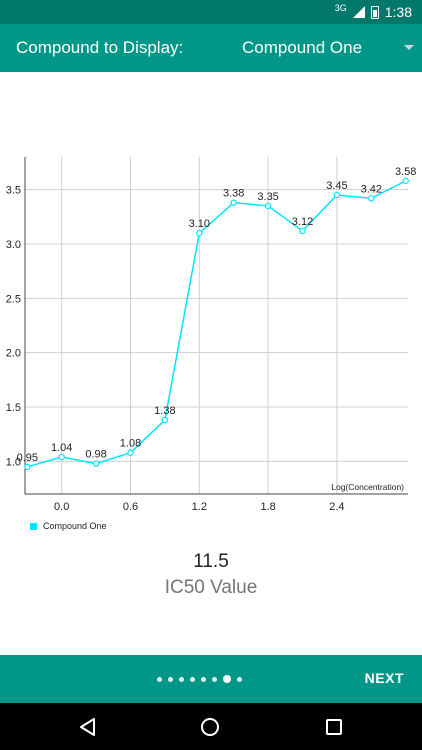 This screenshot has height=750, width=422. What do you see at coordinates (13, 354) in the screenshot?
I see `y-tick-label: 2.0` at bounding box center [13, 354].